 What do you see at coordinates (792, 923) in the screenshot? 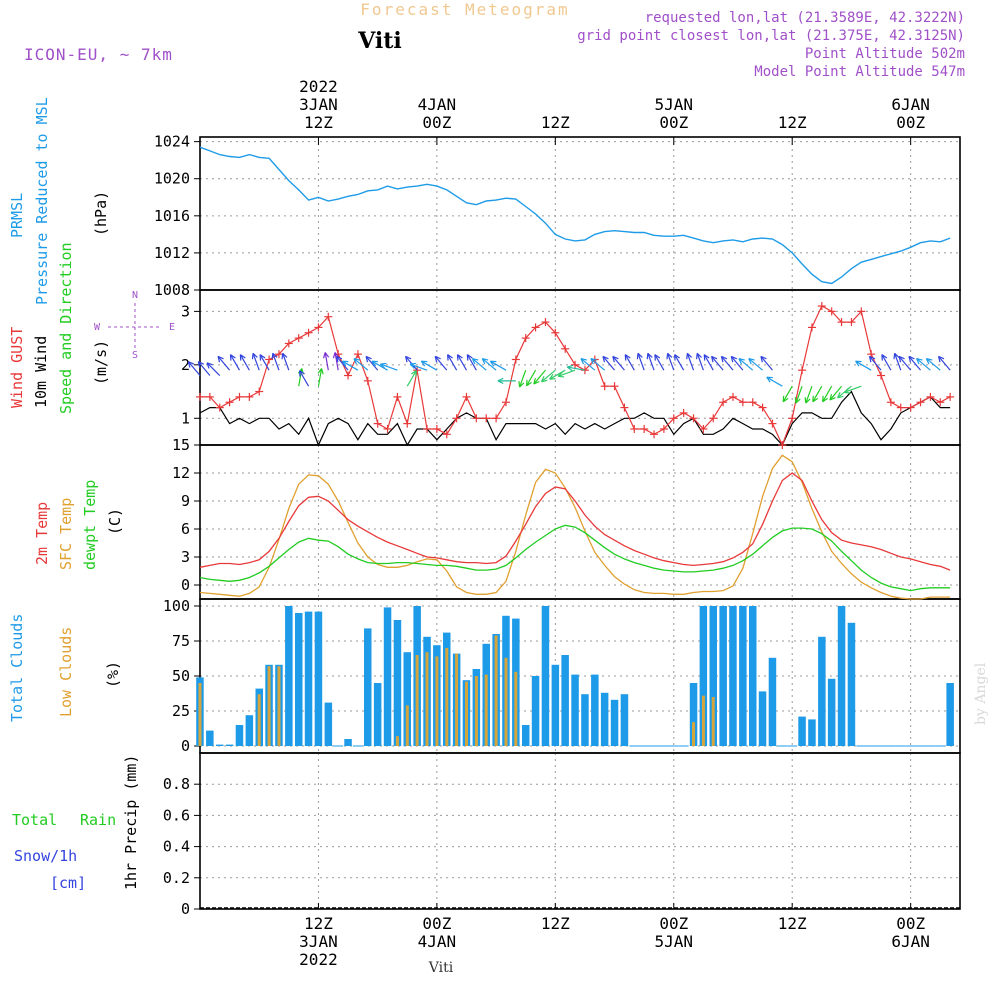
I see `bottom-time-label: 12Z` at bounding box center [792, 923].